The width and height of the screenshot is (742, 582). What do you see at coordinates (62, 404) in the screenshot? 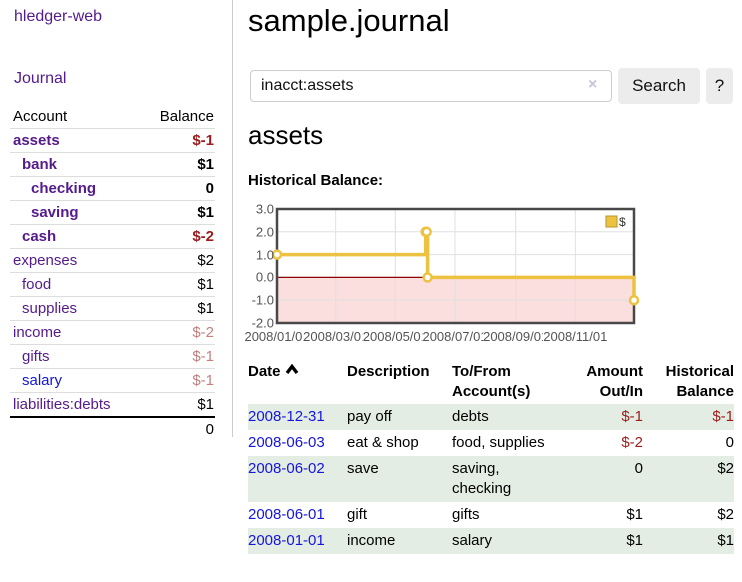
I see `account-link-liabilities-debts: liabilities:debts` at bounding box center [62, 404].